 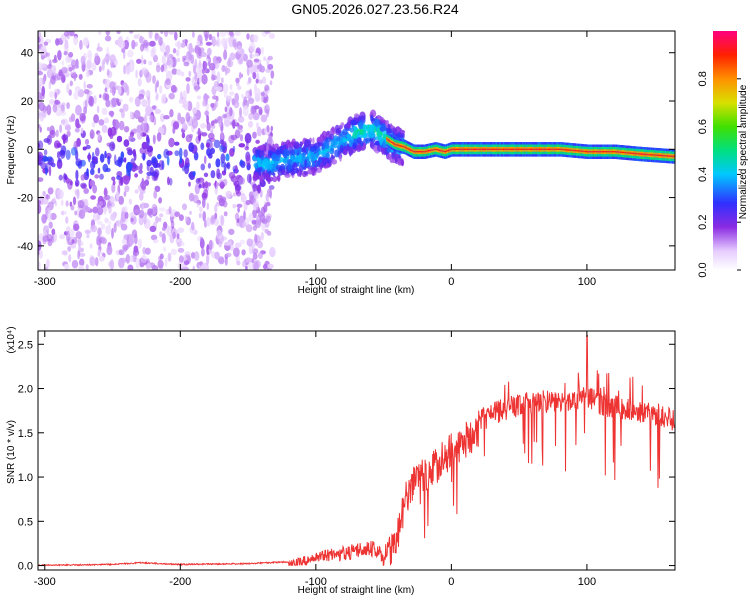 I want to click on snr-x-label: Height of straight line (km), so click(x=356, y=590).